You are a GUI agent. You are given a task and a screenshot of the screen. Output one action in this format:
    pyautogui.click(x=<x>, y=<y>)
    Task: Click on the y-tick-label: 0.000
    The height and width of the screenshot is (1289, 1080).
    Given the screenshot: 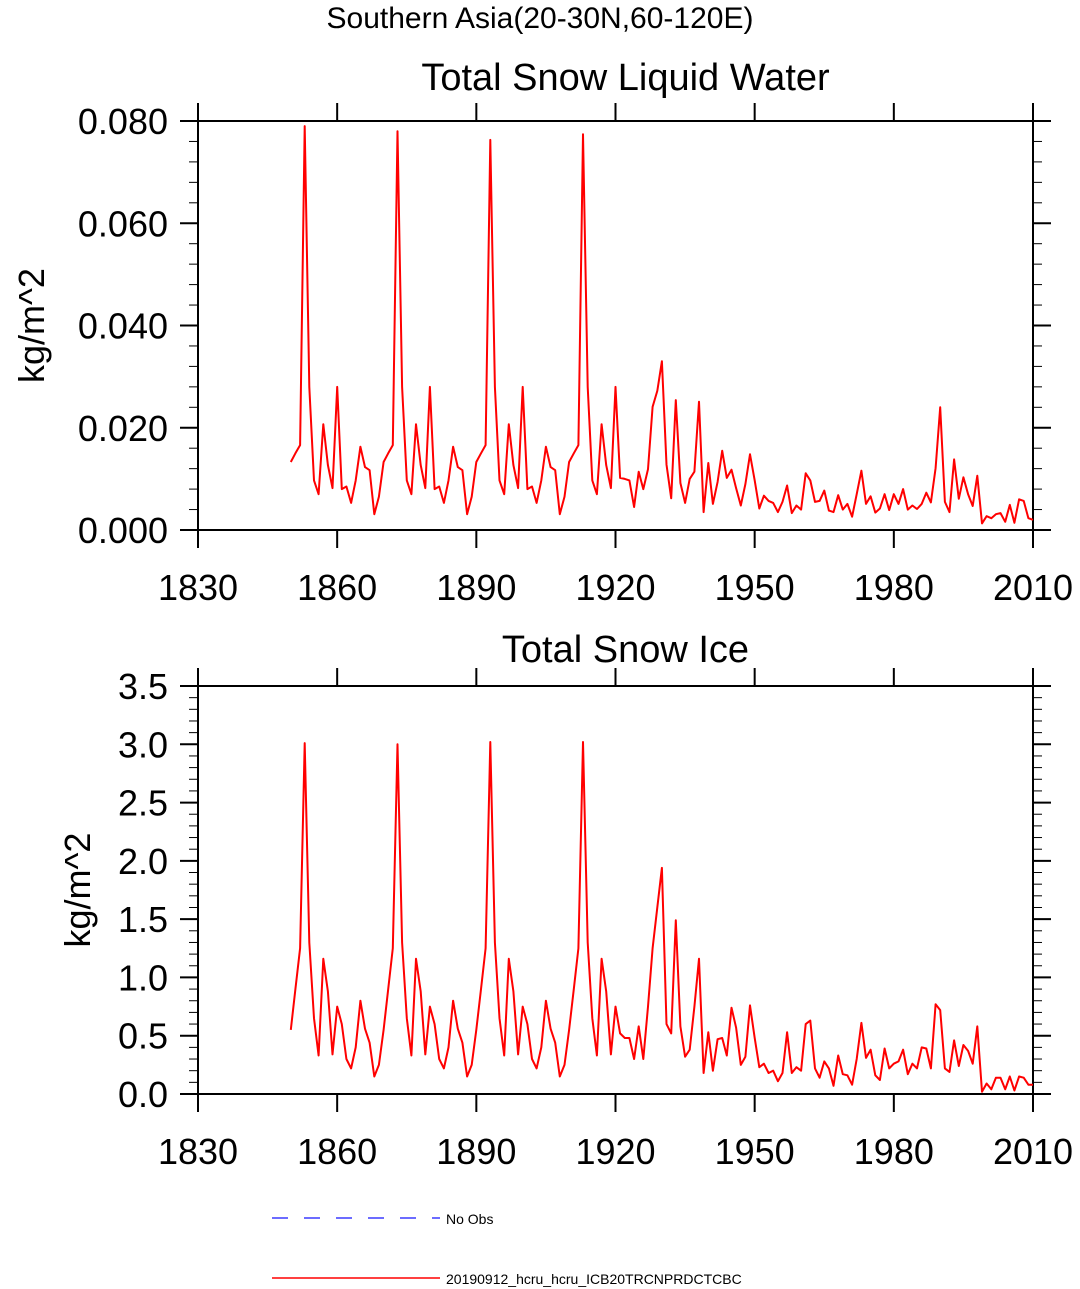 What is the action you would take?
    pyautogui.click(x=123, y=530)
    